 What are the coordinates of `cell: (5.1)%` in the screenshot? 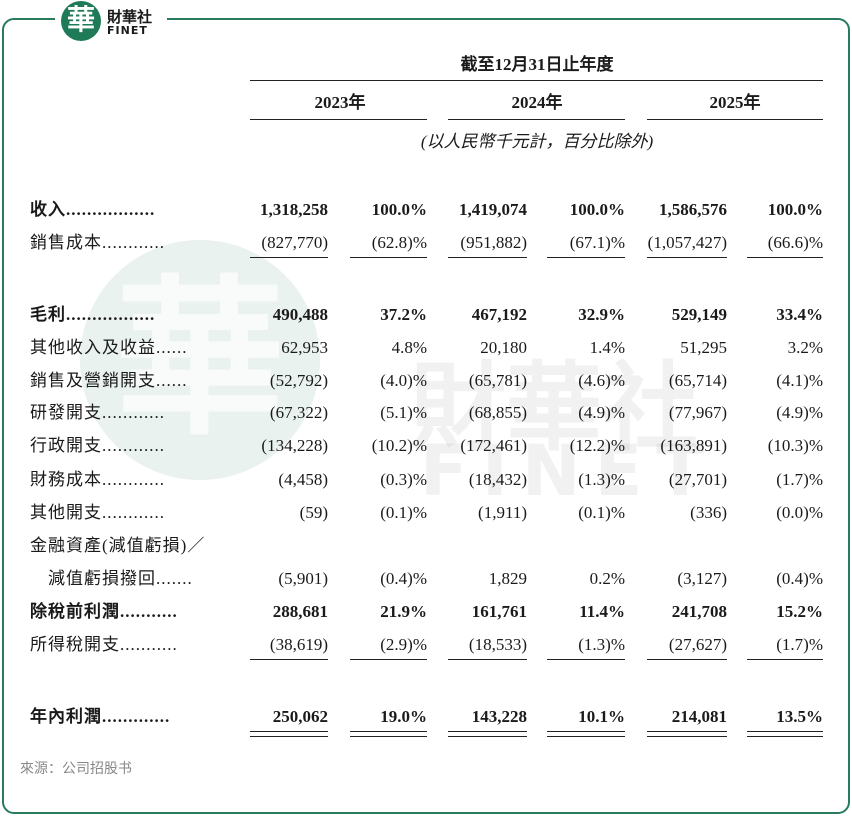 It's located at (403, 412).